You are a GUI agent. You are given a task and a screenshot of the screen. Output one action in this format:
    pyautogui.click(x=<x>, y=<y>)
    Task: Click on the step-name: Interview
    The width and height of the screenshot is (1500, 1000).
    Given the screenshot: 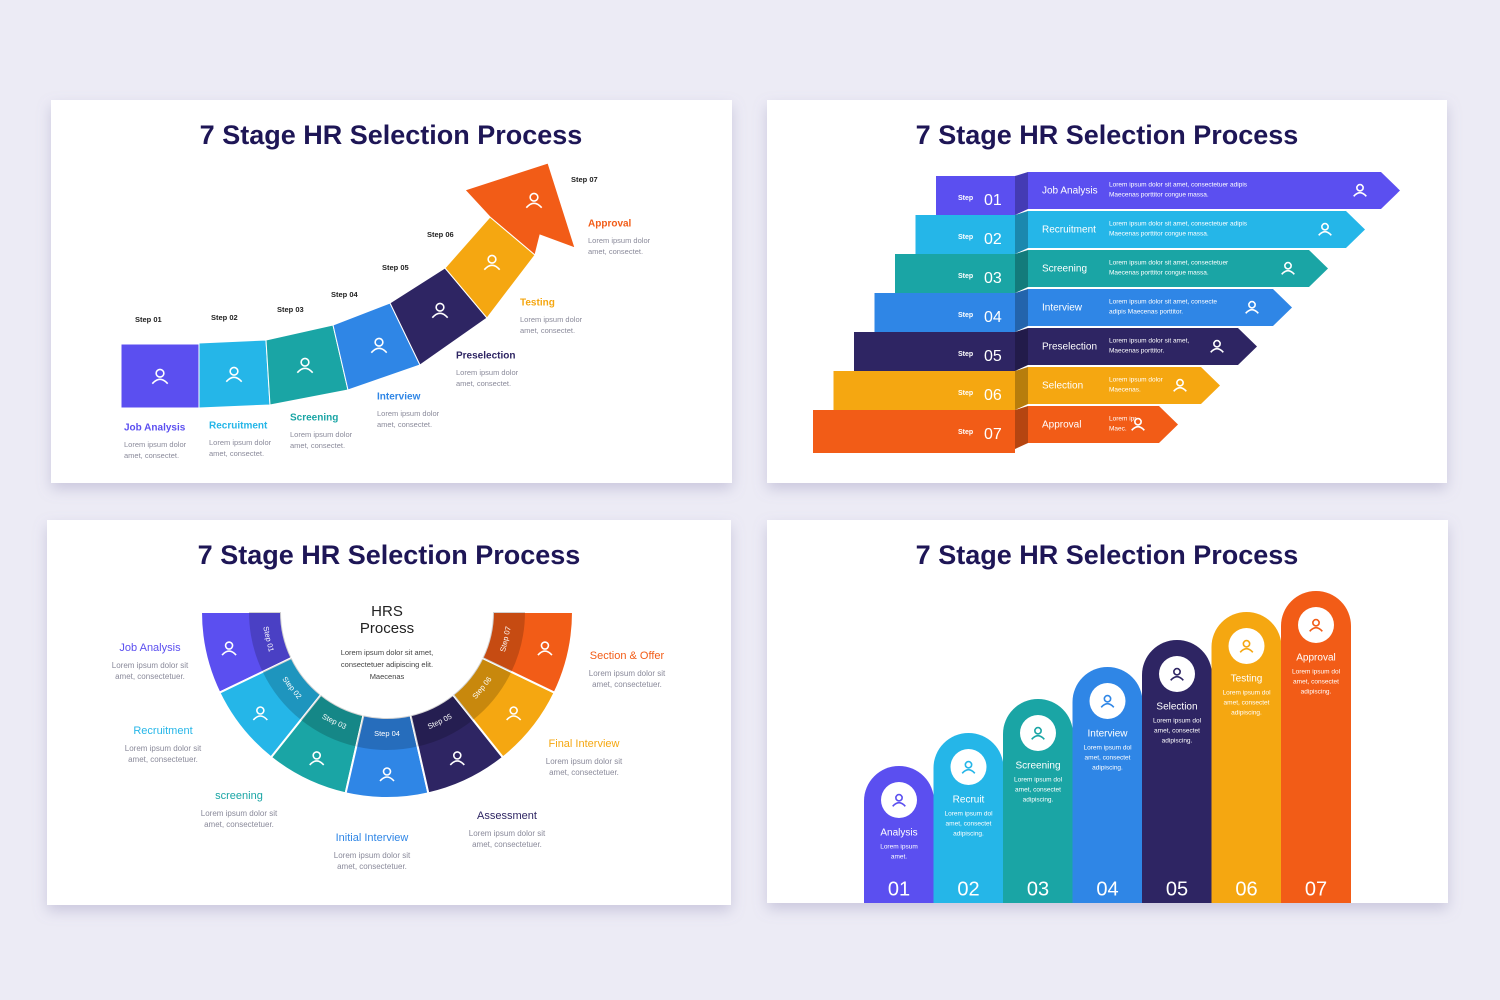 What is the action you would take?
    pyautogui.click(x=1062, y=308)
    